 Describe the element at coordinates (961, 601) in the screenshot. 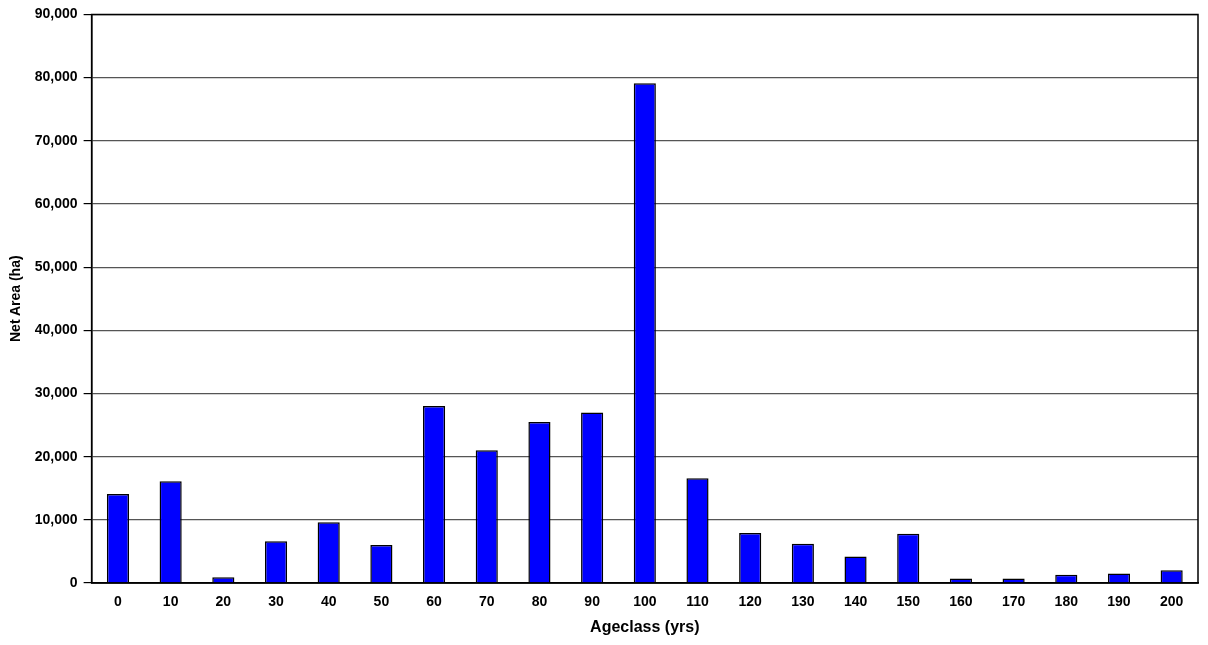

I see `x-tick-label: 160` at that location.